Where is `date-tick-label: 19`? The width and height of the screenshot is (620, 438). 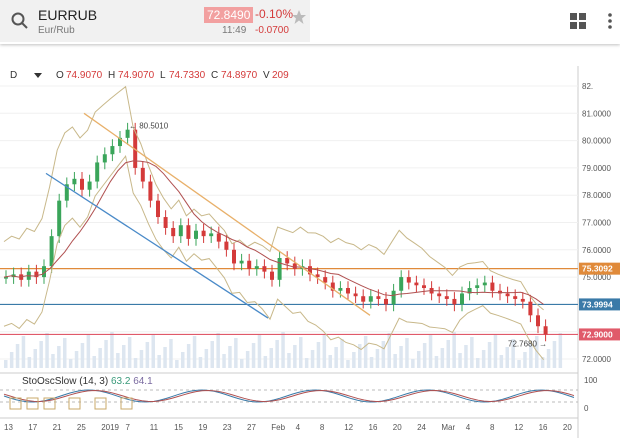 date-tick-label: 19 is located at coordinates (202, 427).